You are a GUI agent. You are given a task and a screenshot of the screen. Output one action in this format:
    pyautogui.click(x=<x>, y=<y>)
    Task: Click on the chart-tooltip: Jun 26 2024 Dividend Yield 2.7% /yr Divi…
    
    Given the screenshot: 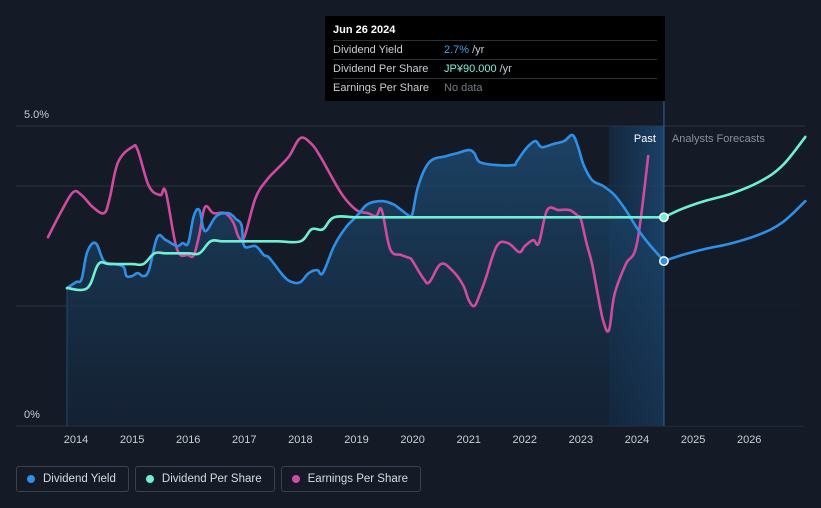 What is the action you would take?
    pyautogui.click(x=495, y=58)
    